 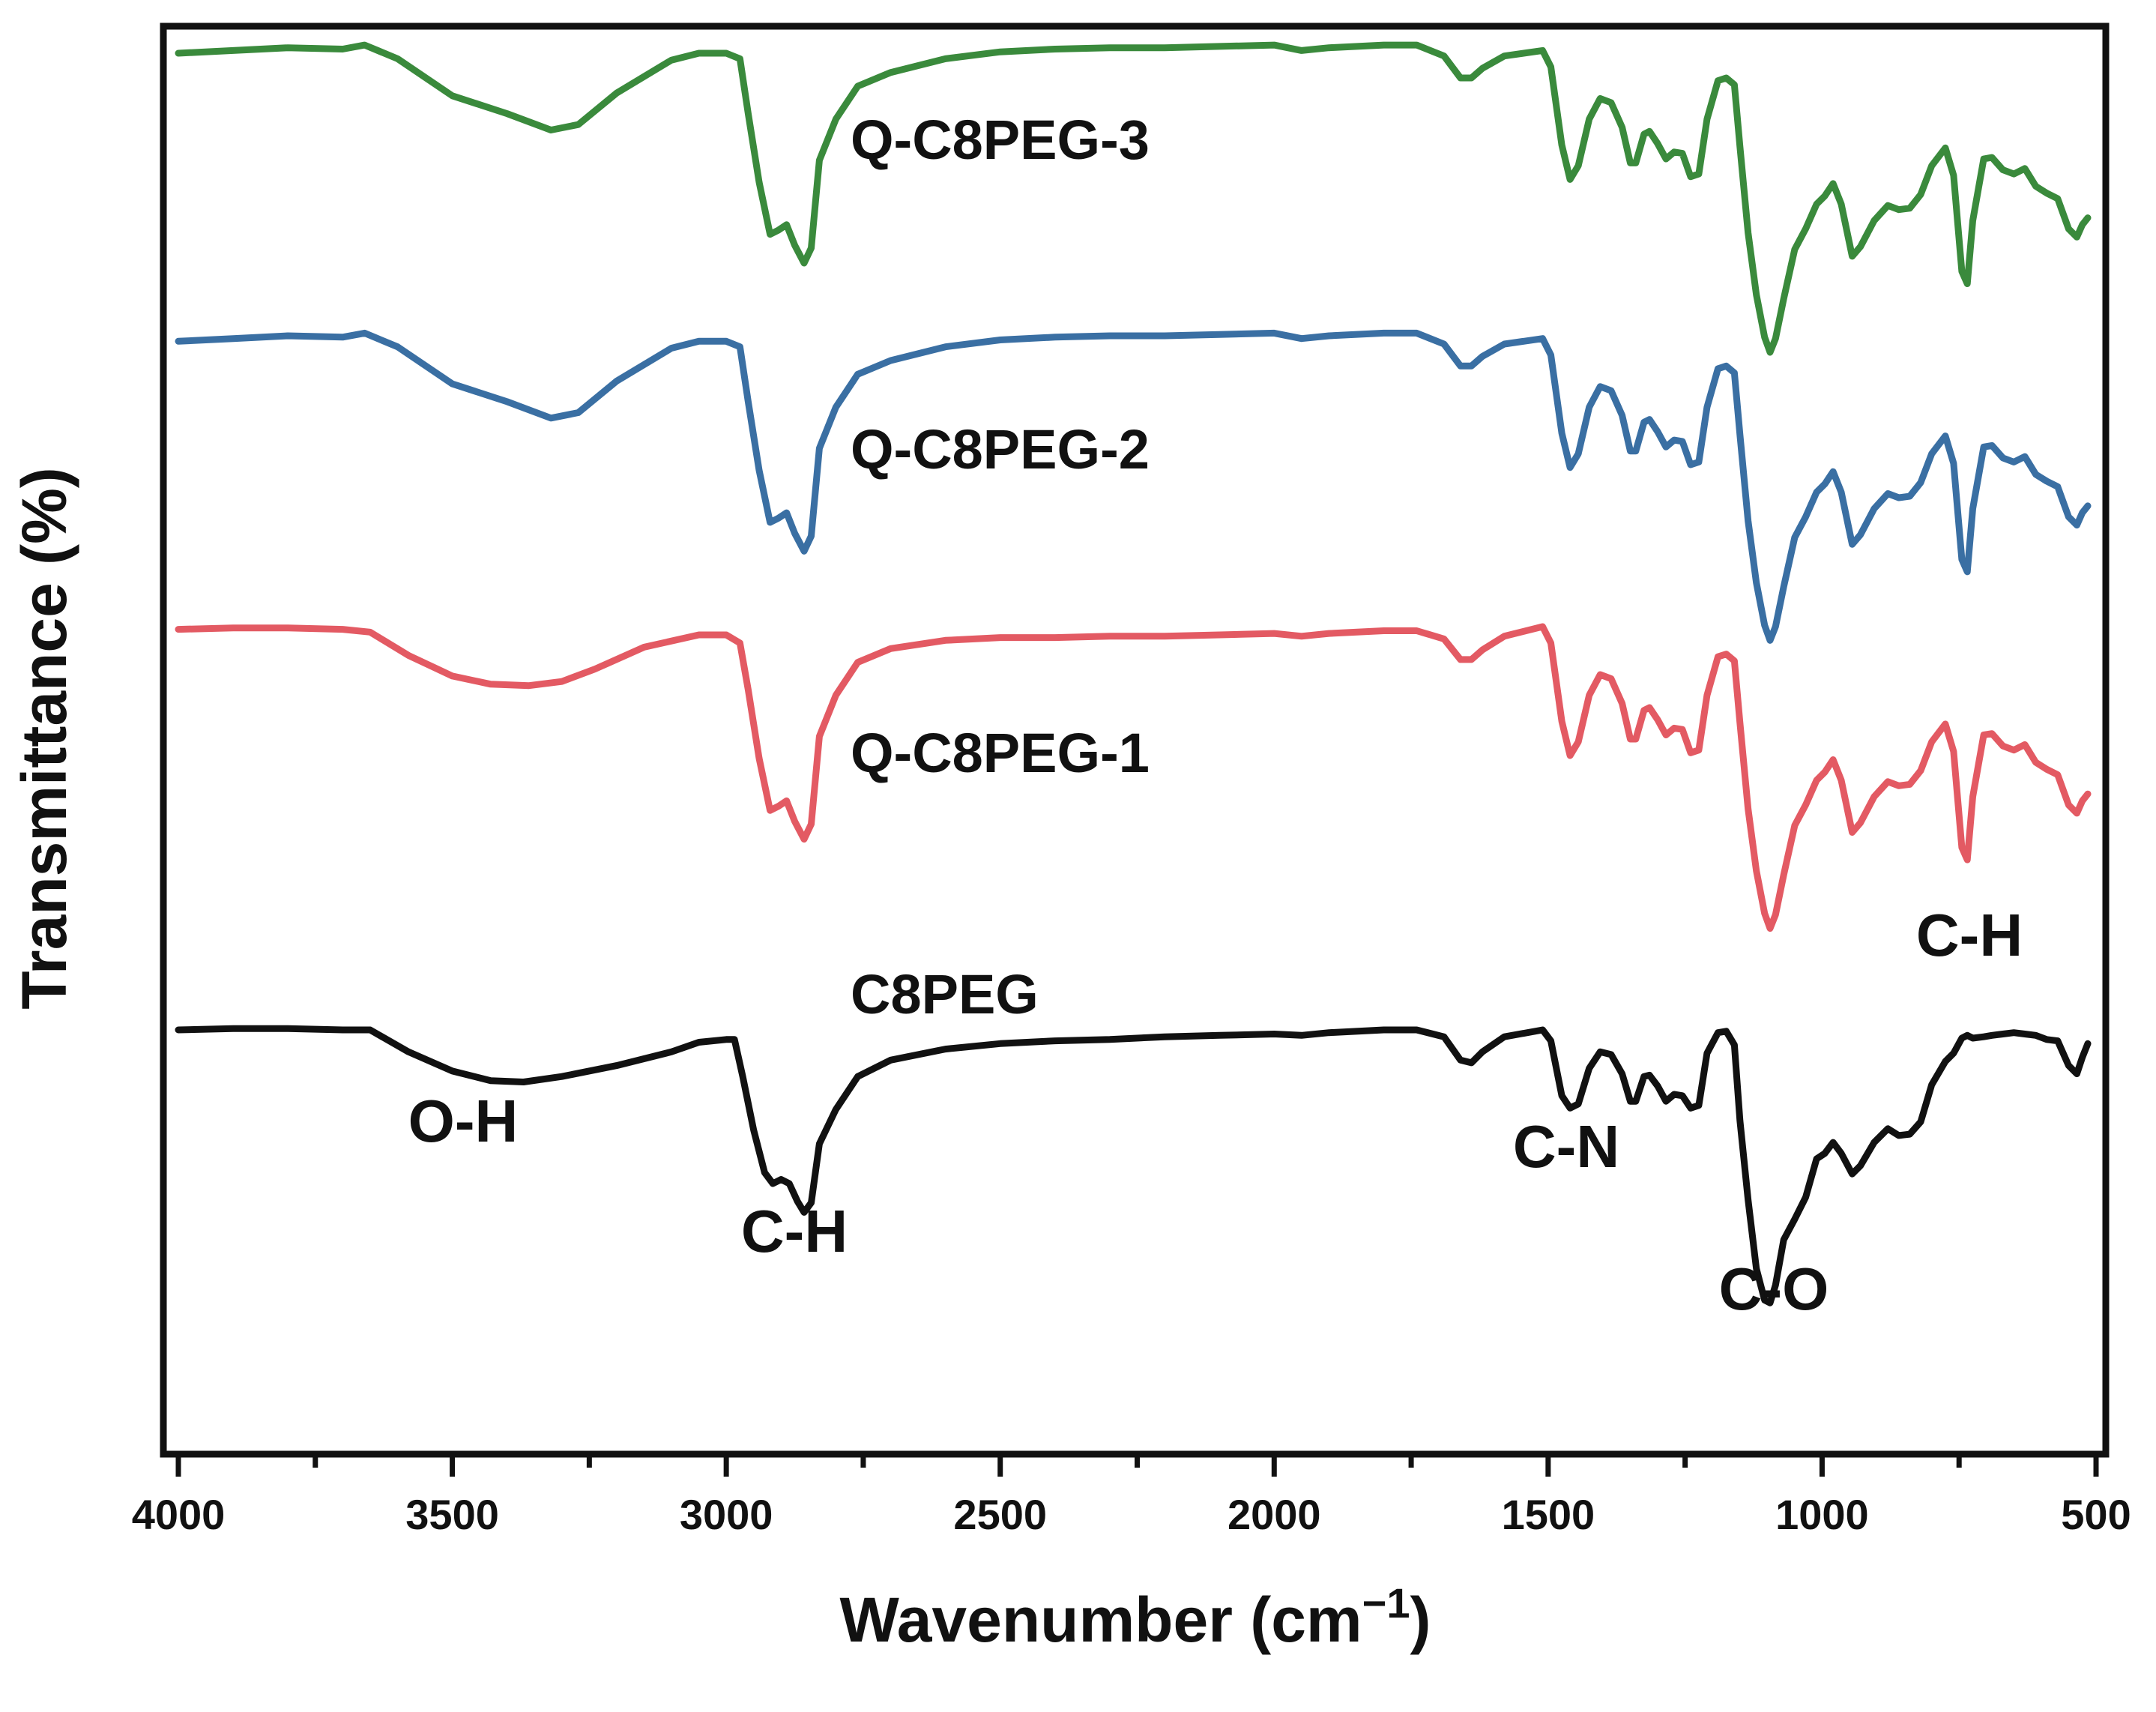 What do you see at coordinates (726, 1514) in the screenshot?
I see `x-tick-label: 3000` at bounding box center [726, 1514].